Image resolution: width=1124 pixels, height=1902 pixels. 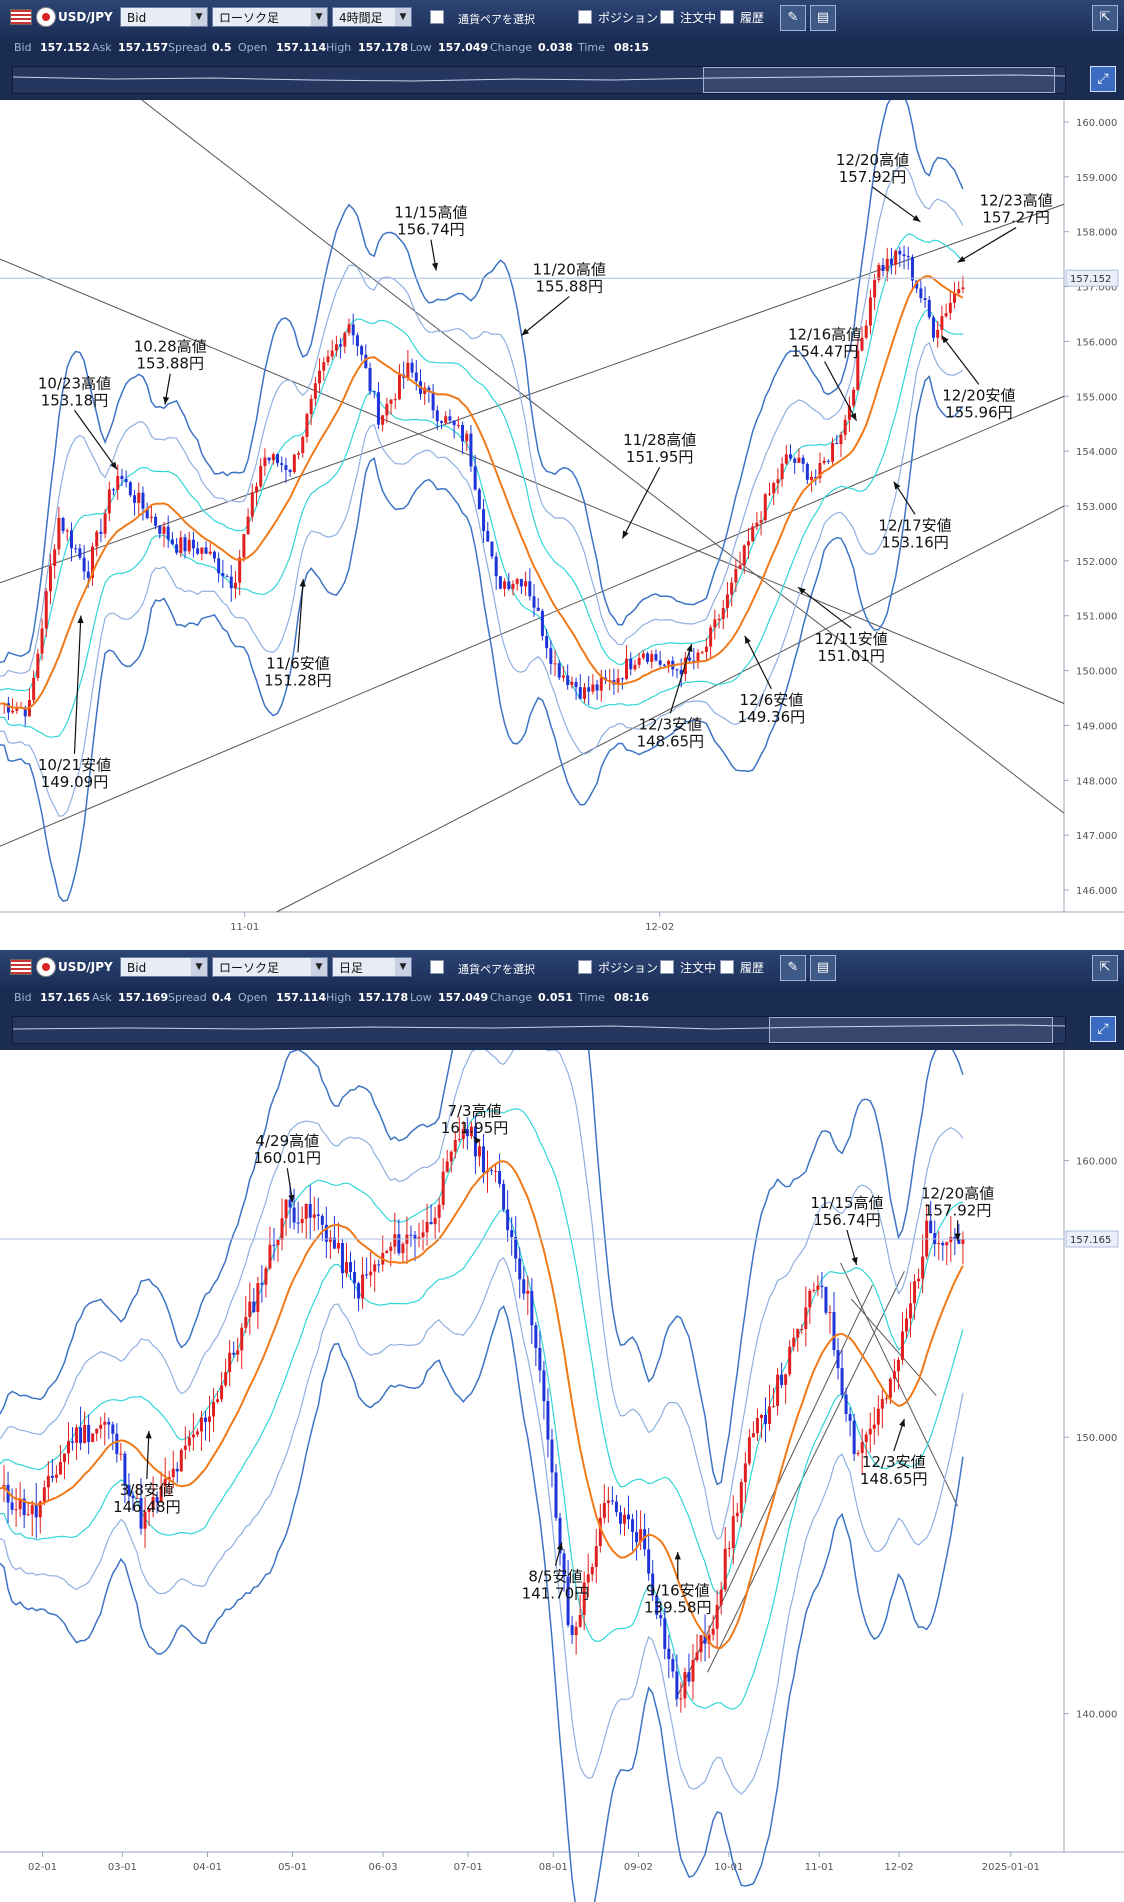 I want to click on change-value: 0.051, so click(x=555, y=997).